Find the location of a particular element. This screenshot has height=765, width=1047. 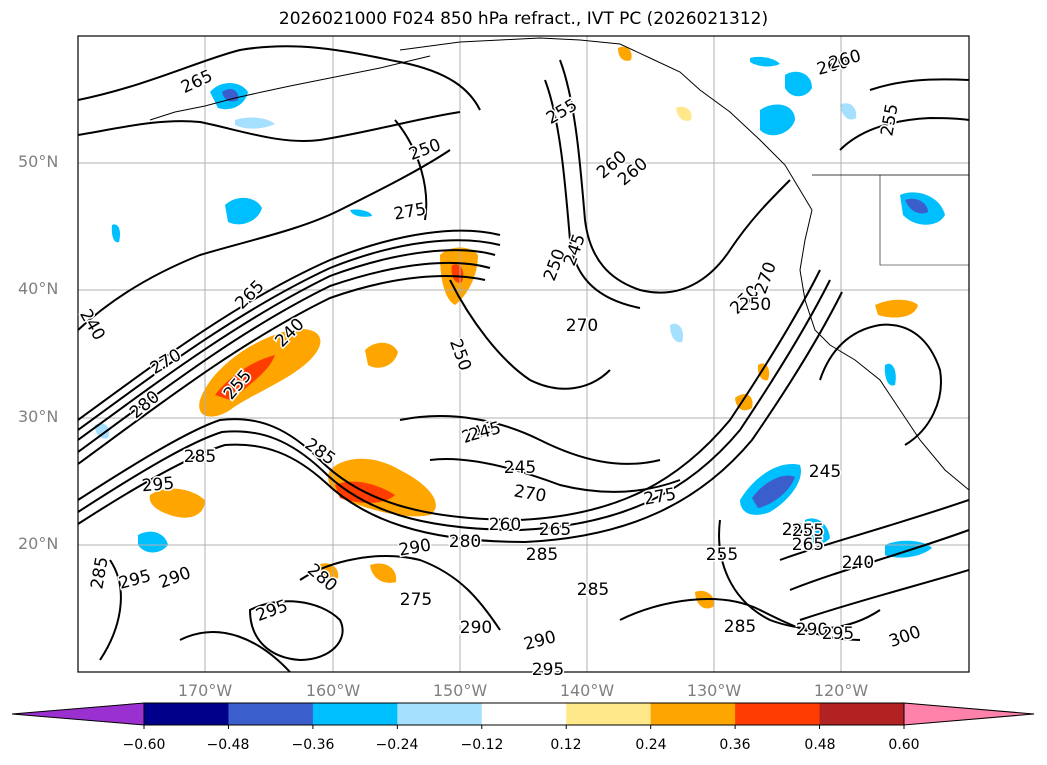

lat-label-50n: 50°N is located at coordinates (38, 161).